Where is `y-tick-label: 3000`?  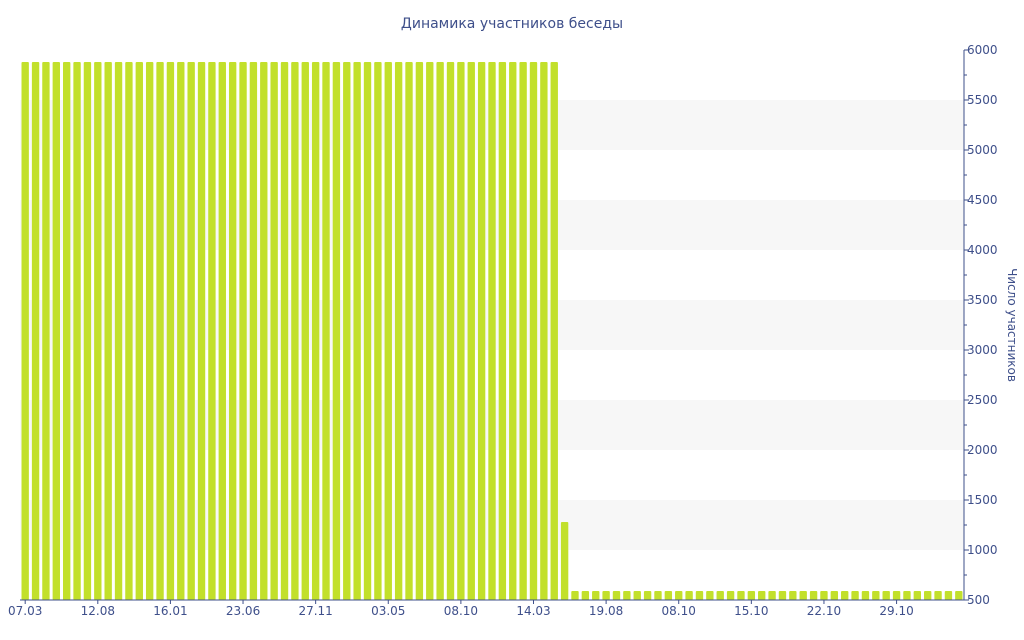
y-tick-label: 3000 is located at coordinates (982, 350).